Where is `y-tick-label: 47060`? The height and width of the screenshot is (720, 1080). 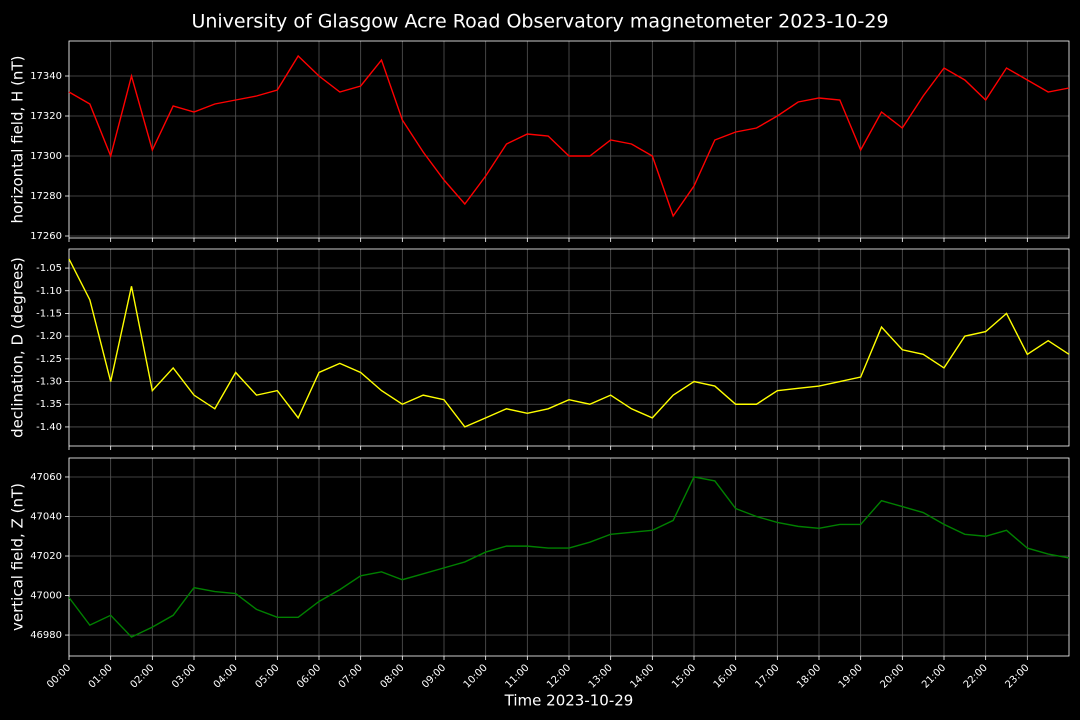 y-tick-label: 47060 is located at coordinates (46, 477).